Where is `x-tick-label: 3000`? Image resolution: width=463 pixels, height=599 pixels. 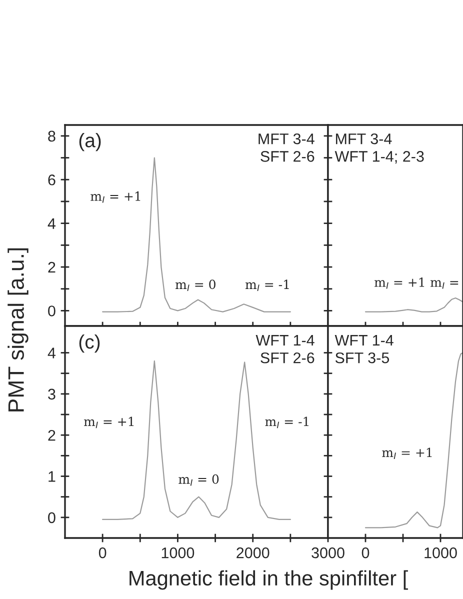 x-tick-label: 3000 is located at coordinates (328, 552).